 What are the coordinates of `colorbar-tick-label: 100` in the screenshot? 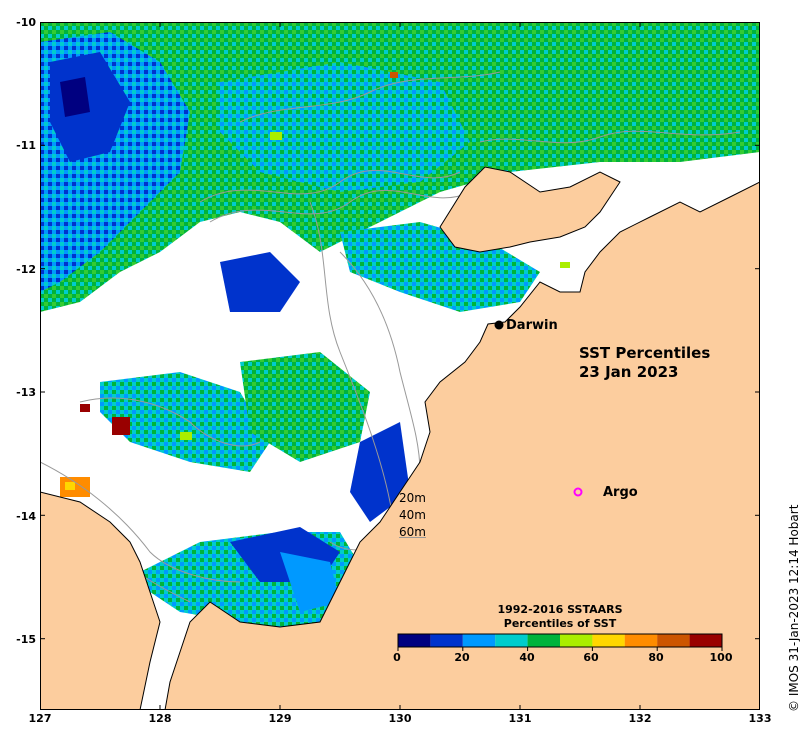 It's located at (721, 657).